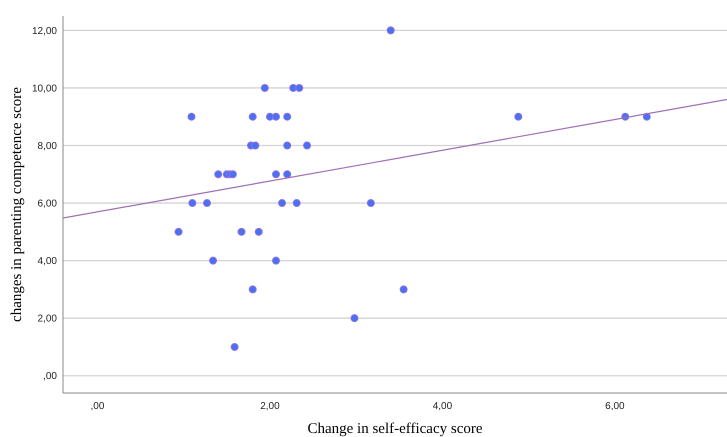  I want to click on x-tick-label: 2,00, so click(270, 406).